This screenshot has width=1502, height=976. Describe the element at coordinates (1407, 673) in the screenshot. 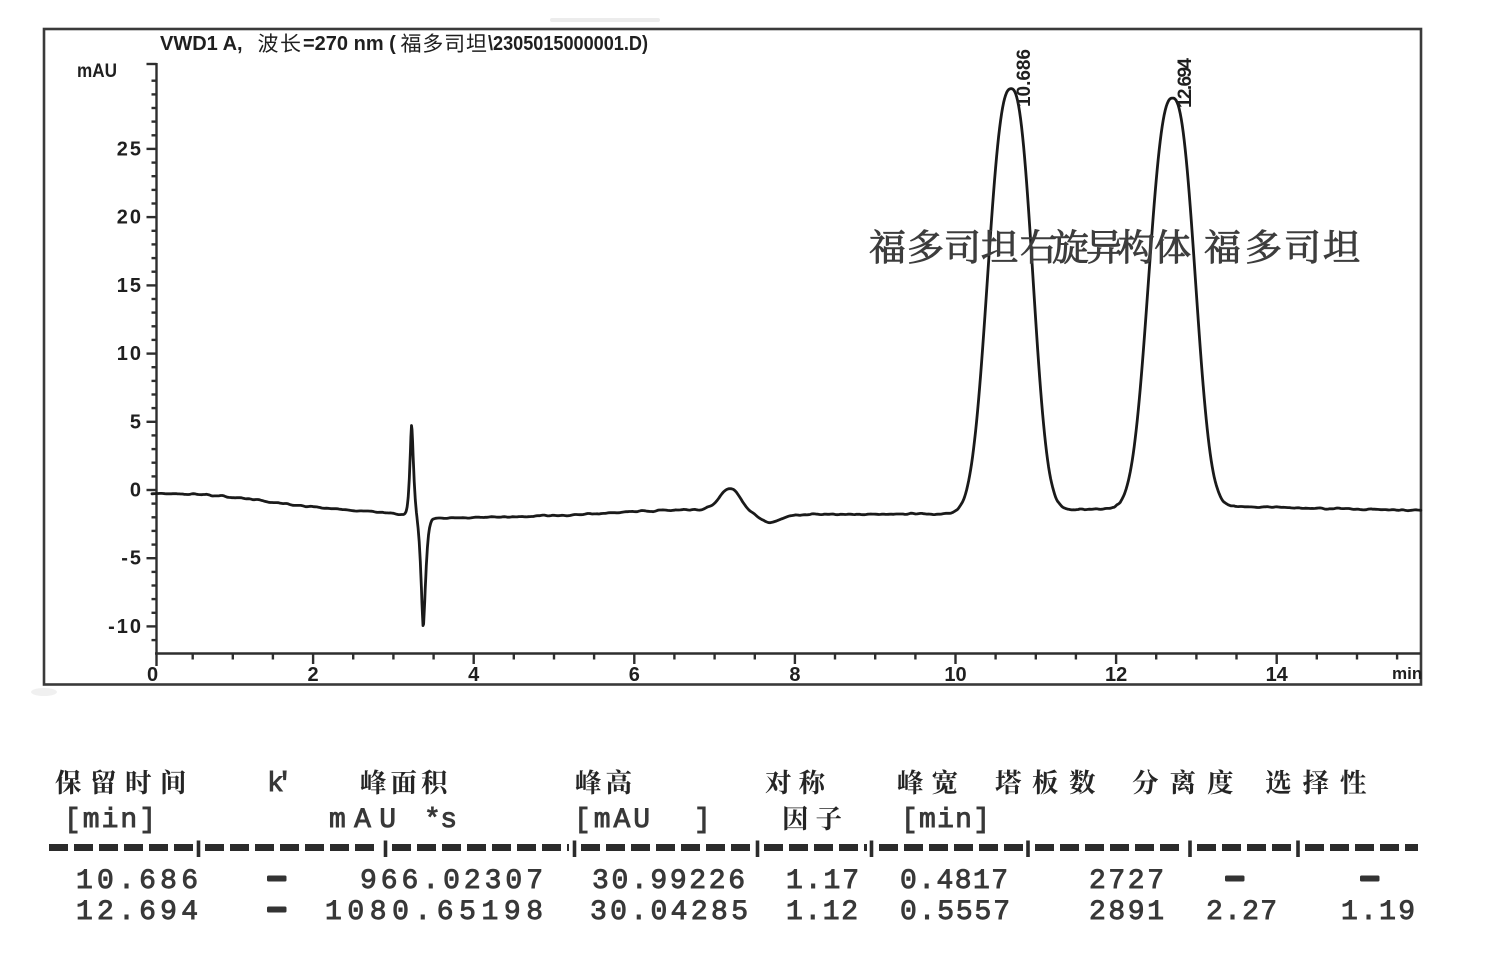

I see `svg-text: min` at that location.